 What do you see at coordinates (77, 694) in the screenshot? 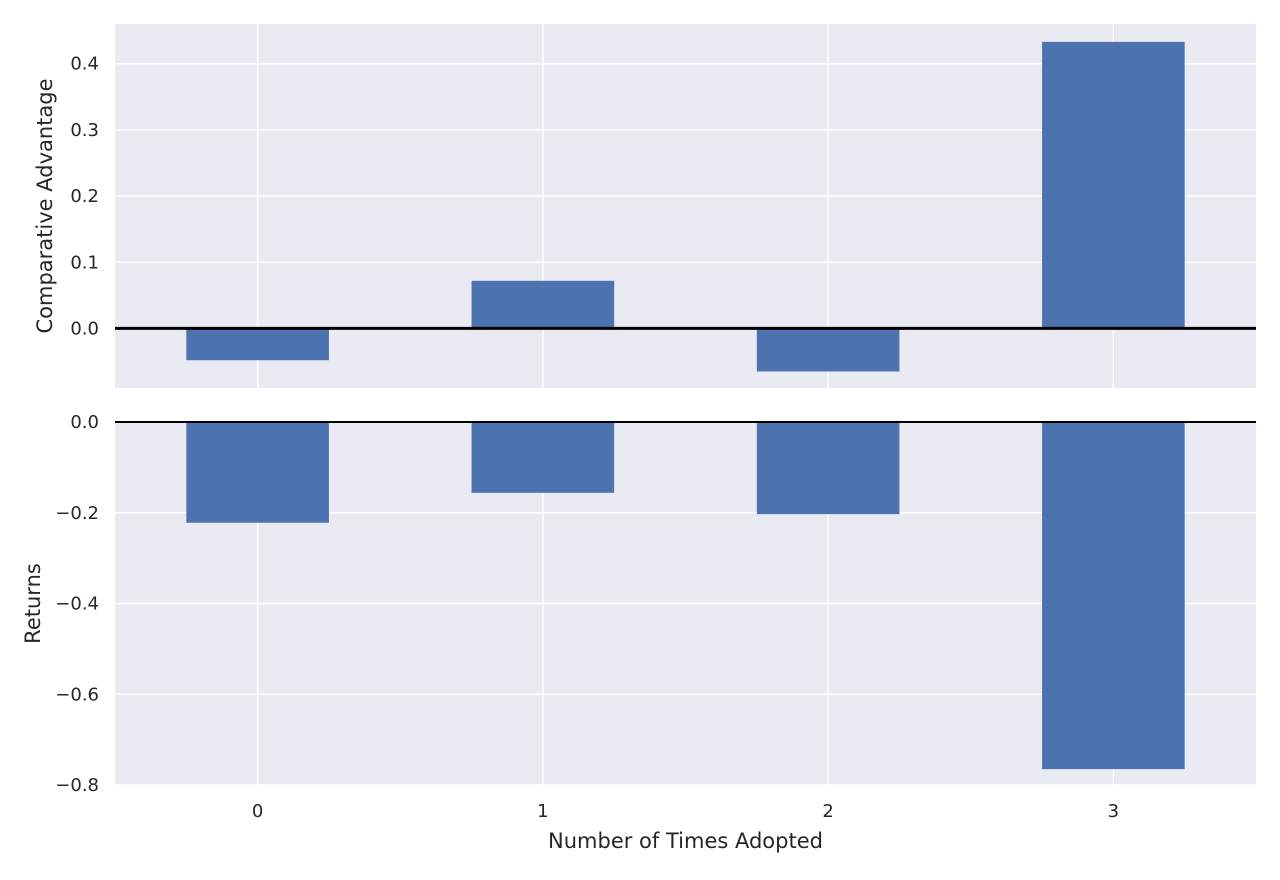
I see `y-tick-label: −0.6` at bounding box center [77, 694].